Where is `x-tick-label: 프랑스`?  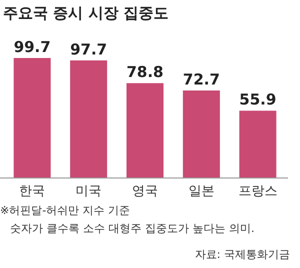 x-tick-label: 프랑스 is located at coordinates (258, 191).